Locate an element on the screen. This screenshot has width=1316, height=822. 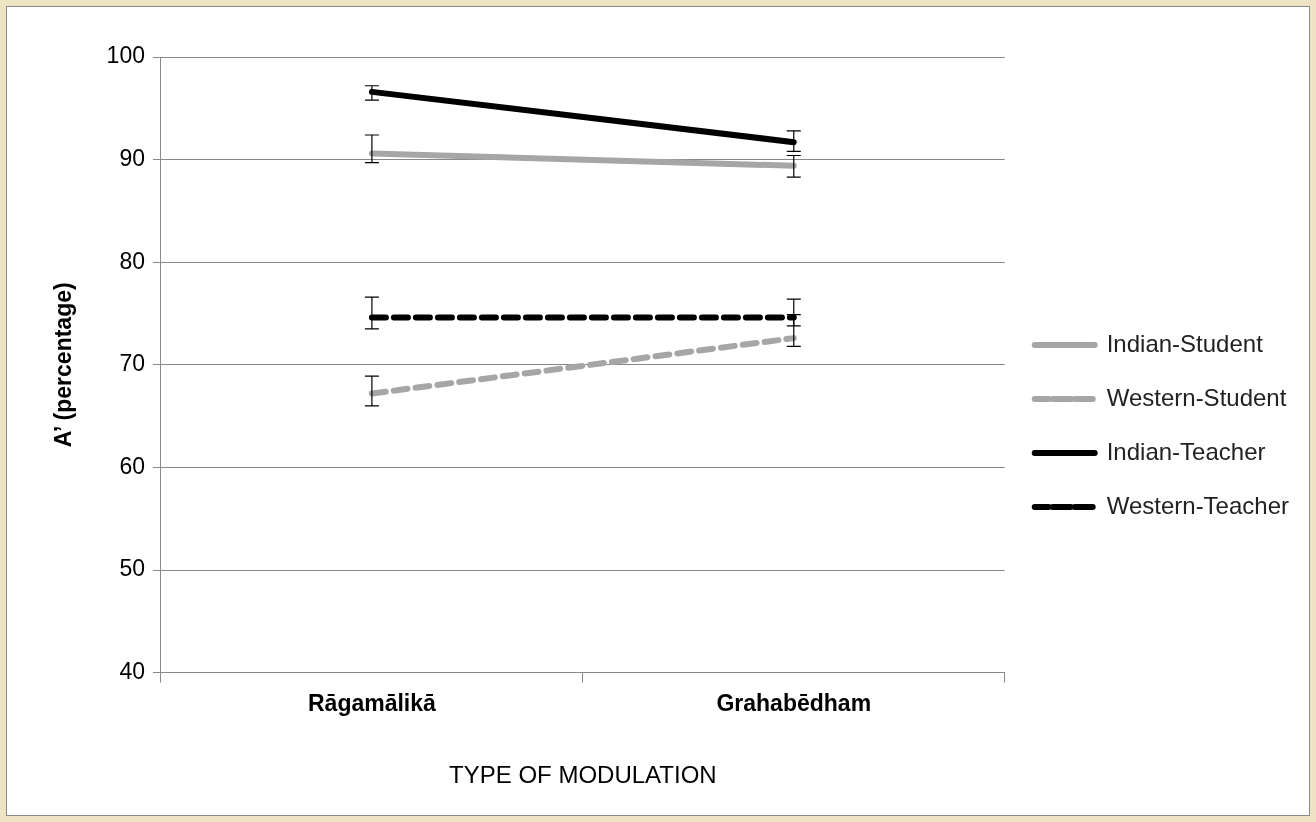
legend-label: Indian-Teacher is located at coordinates (1186, 451).